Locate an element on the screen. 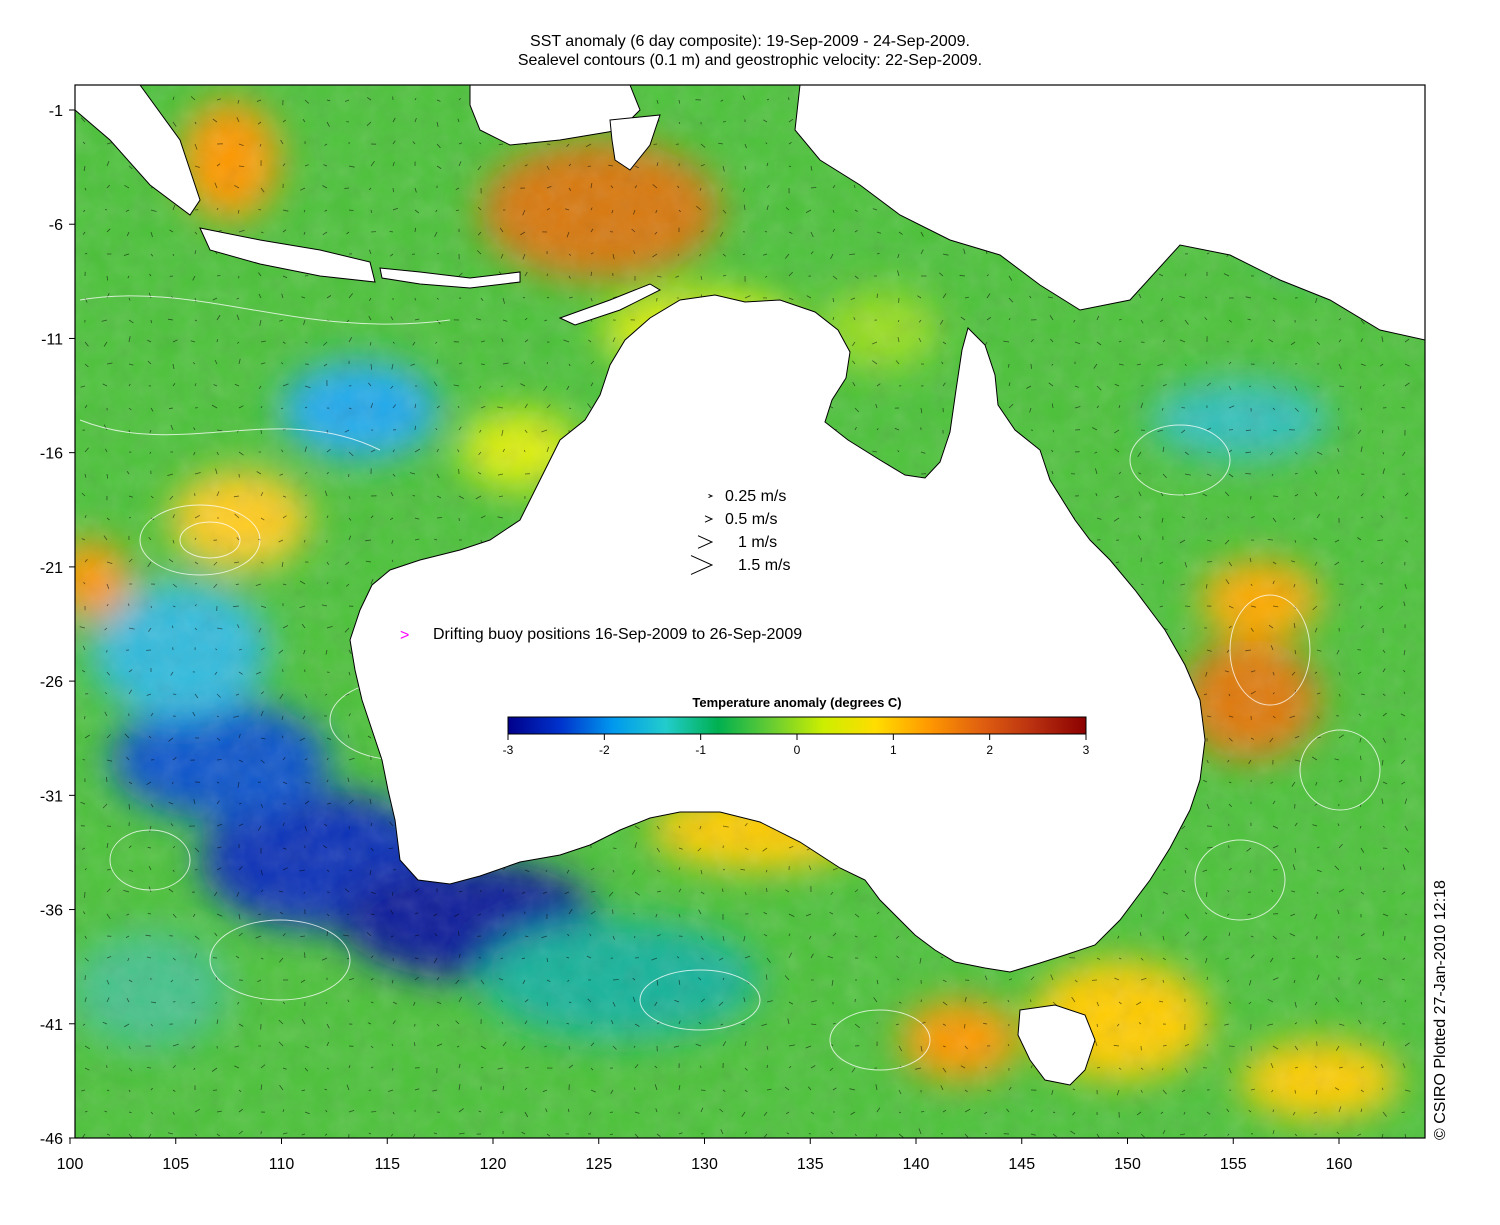 Image resolution: width=1500 pixels, height=1225 pixels. borneo-landmass is located at coordinates (555, 115).